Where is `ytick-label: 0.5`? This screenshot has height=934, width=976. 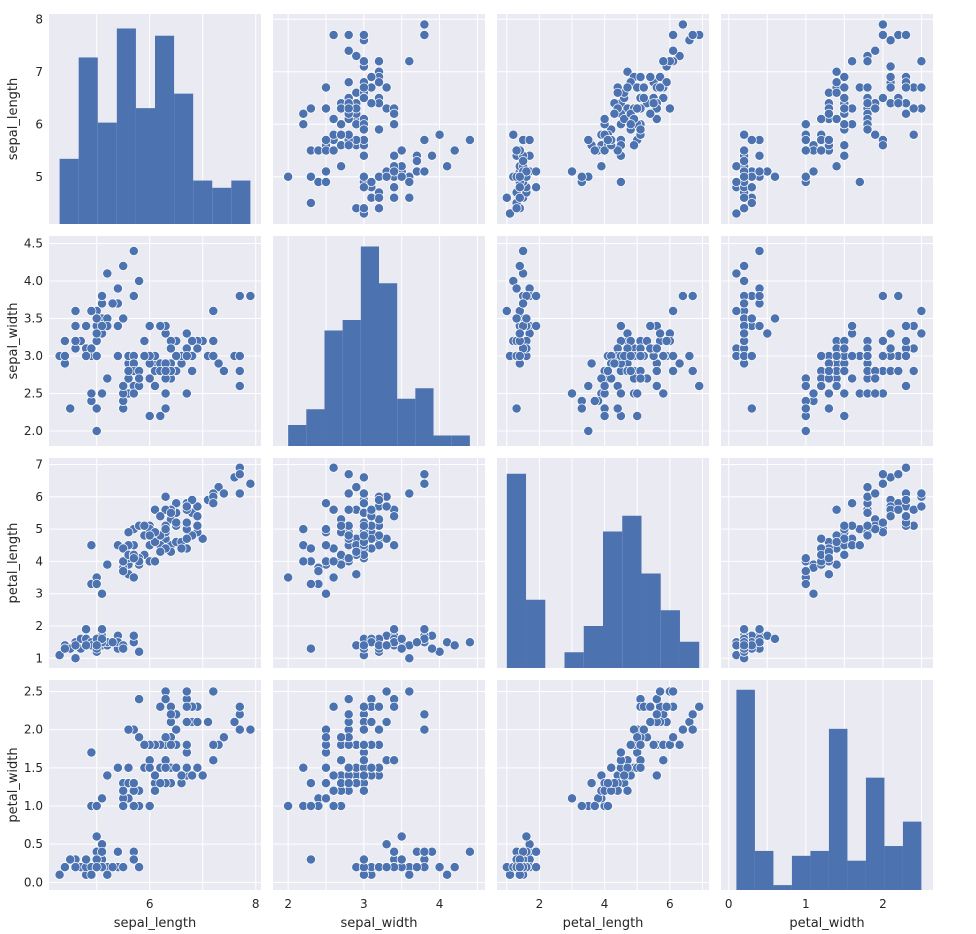
ytick-label: 0.5 is located at coordinates (33, 844).